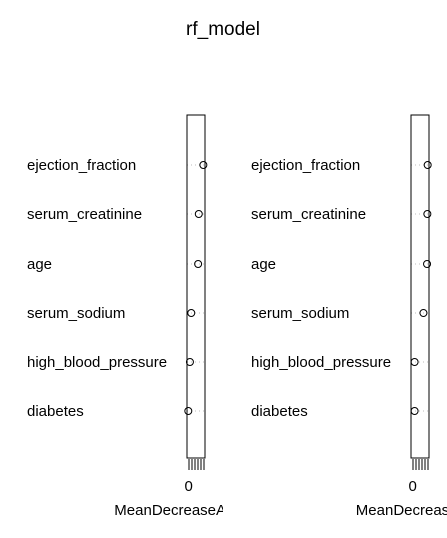 Image resolution: width=447 pixels, height=538 pixels. I want to click on x-axis-label: MeanDecreaseGini, so click(401, 510).